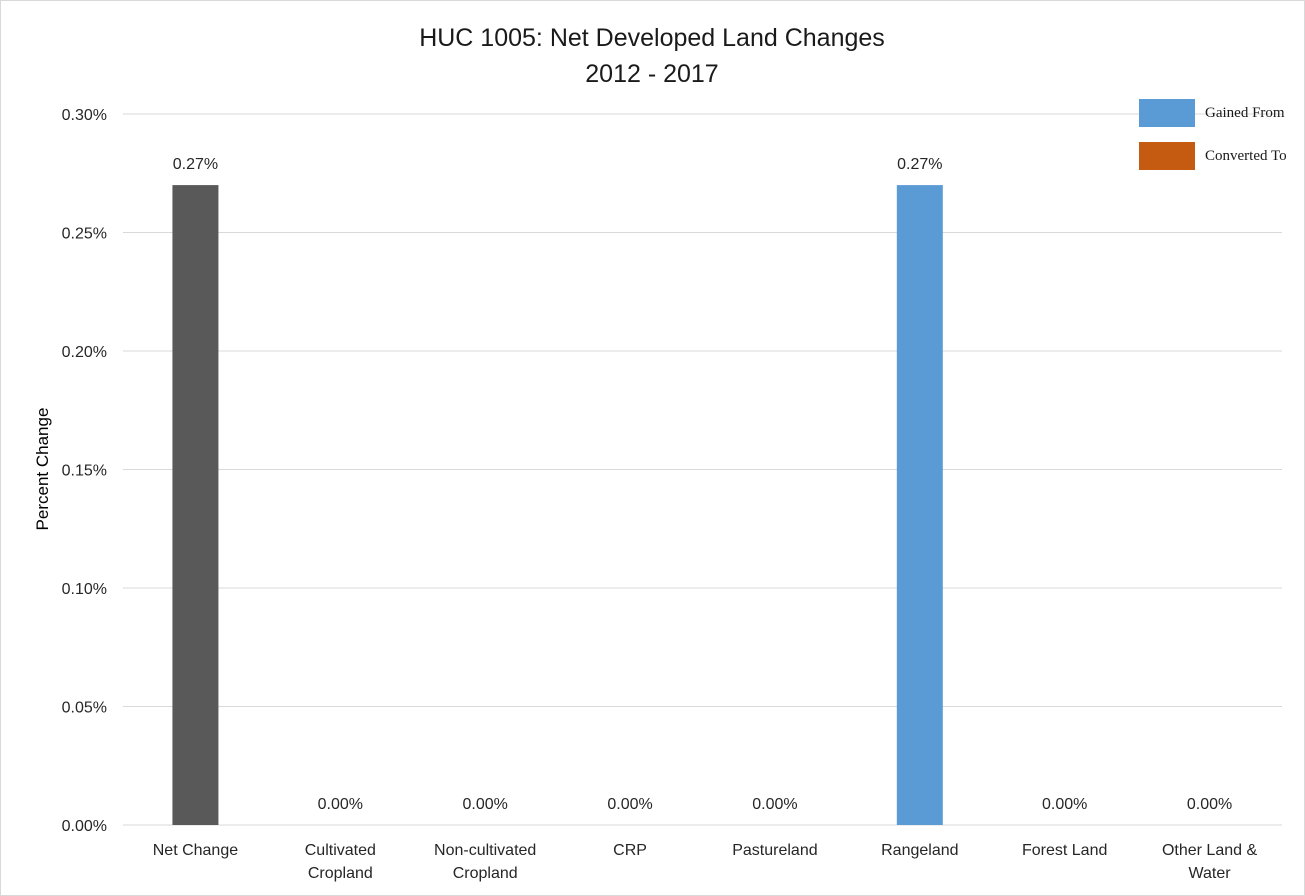 This screenshot has width=1305, height=896. I want to click on x-tick-label: Water, so click(1210, 873).